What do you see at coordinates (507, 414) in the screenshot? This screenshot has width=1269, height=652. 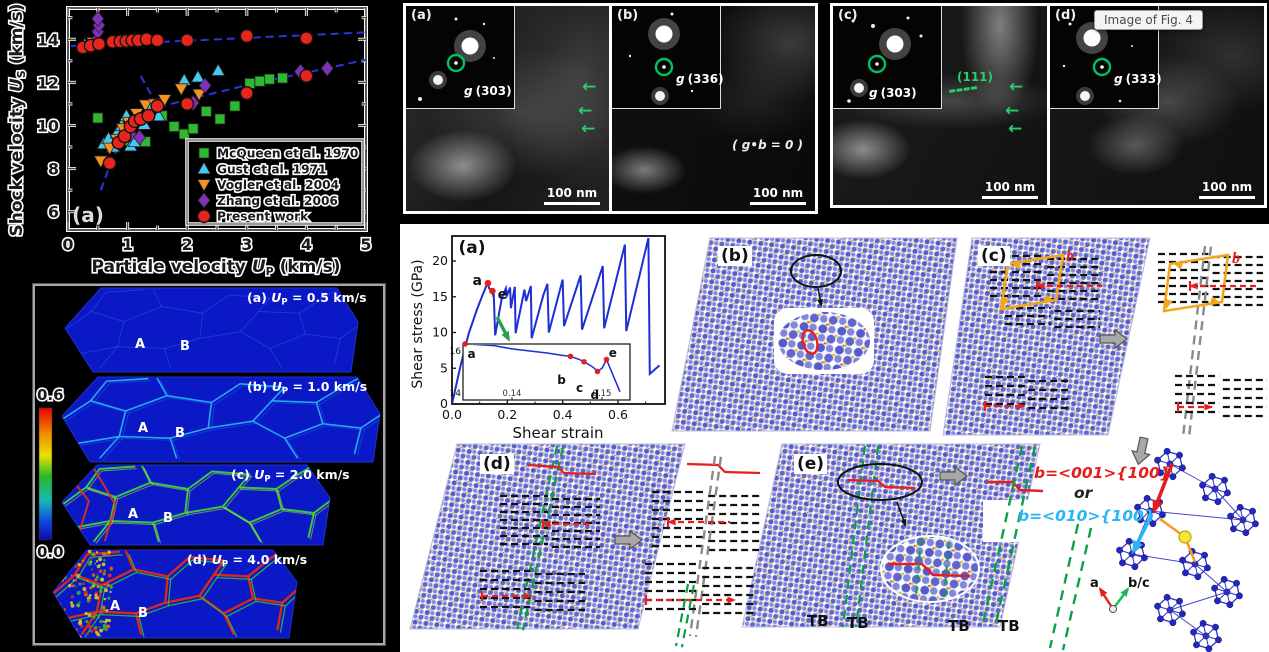 I see `svg-text: 0.2` at bounding box center [507, 414].